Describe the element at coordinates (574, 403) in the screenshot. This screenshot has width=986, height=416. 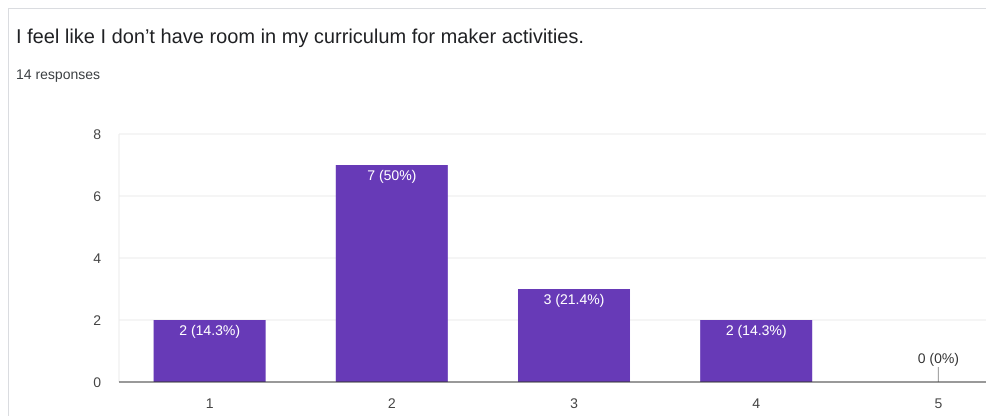
I see `x-tick-label: 3` at that location.